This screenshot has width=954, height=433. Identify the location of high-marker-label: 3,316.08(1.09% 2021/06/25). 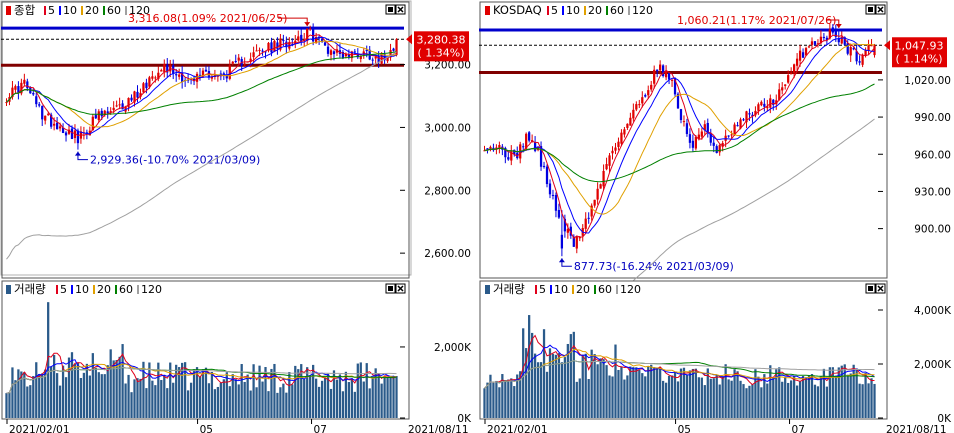
(207, 18).